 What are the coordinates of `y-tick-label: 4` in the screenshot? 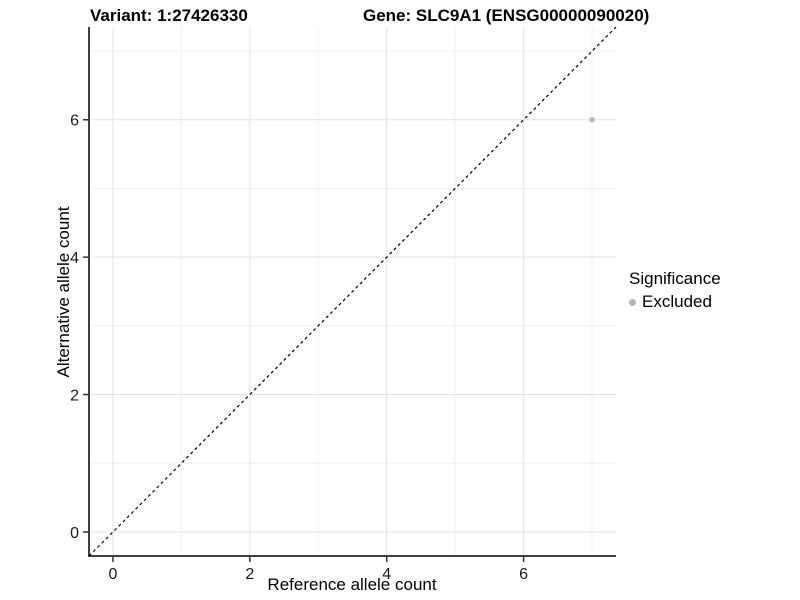 It's located at (74, 258).